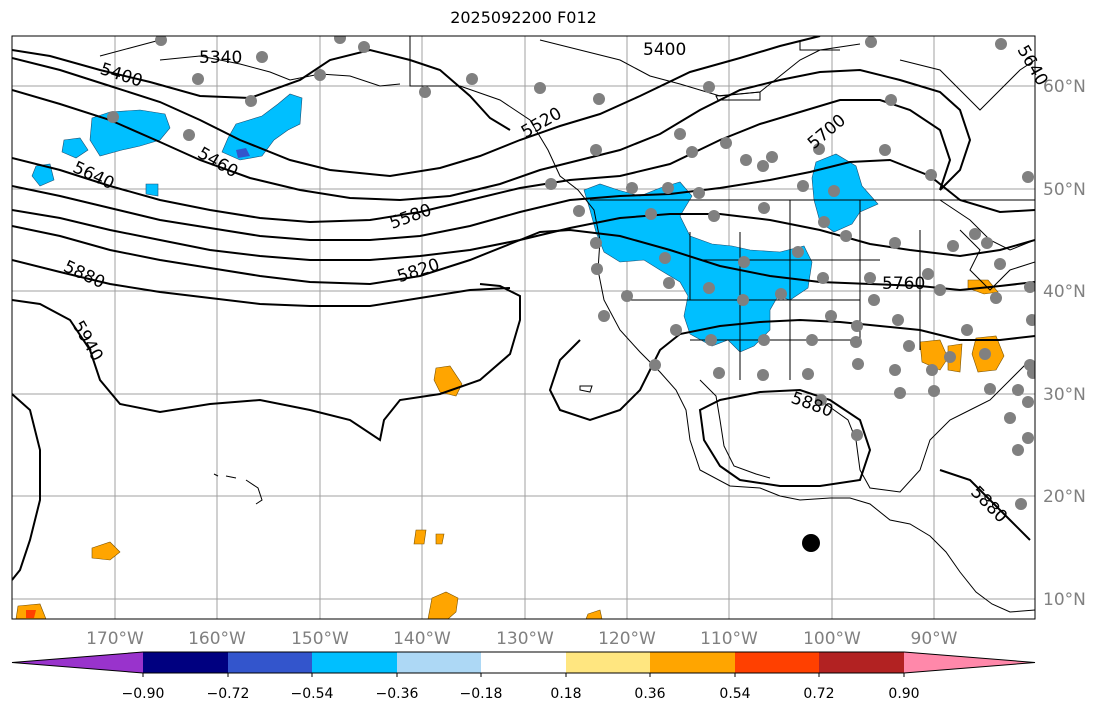 The height and width of the screenshot is (712, 1105). What do you see at coordinates (217, 639) in the screenshot?
I see `longitude-label: 160°W` at bounding box center [217, 639].